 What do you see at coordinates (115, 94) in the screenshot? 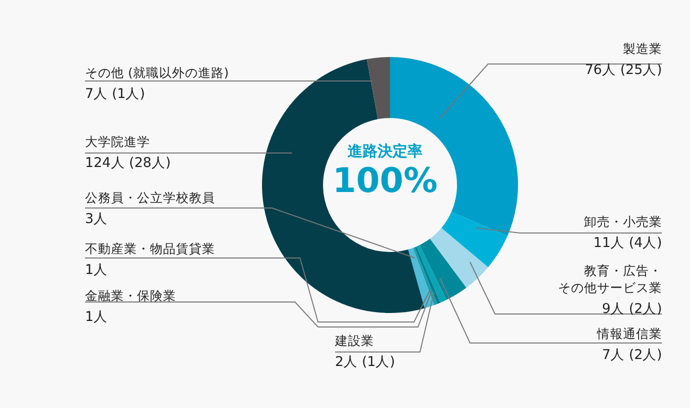
I see `data-label: 7人 (1人)` at bounding box center [115, 94].